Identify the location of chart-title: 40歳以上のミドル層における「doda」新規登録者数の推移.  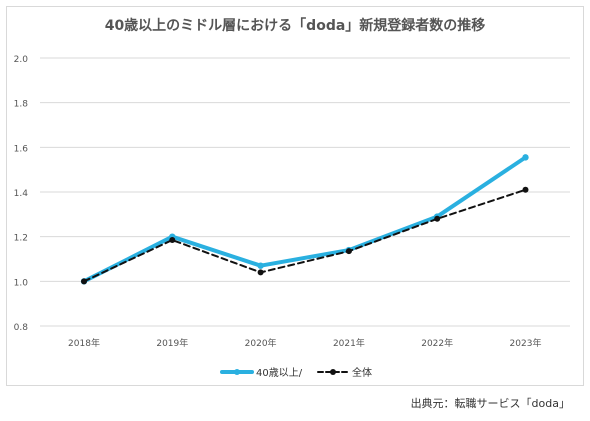
(295, 25).